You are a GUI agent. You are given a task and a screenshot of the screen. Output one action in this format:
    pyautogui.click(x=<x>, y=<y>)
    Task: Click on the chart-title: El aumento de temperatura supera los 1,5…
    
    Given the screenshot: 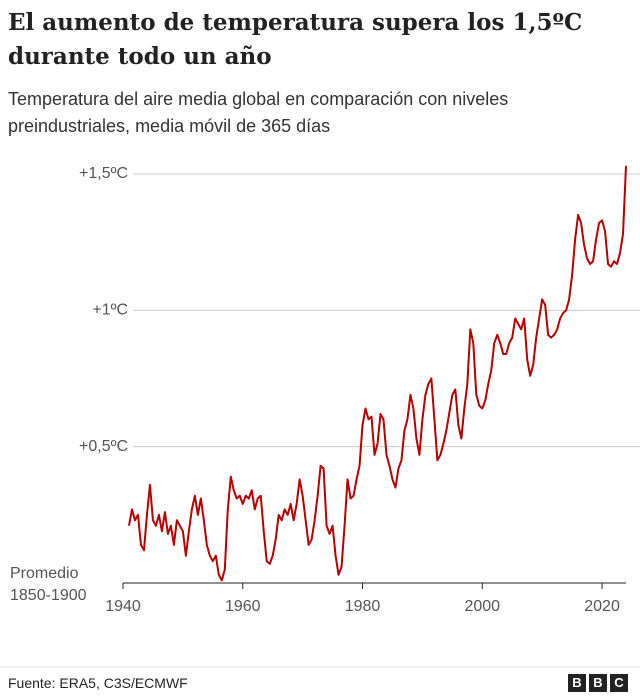 What is the action you would take?
    pyautogui.click(x=295, y=39)
    